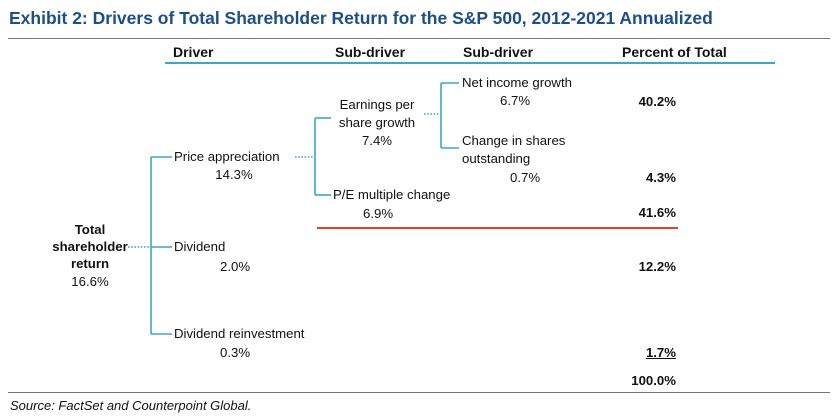 The height and width of the screenshot is (420, 837). I want to click on root-value: 16.6%, so click(90, 281).